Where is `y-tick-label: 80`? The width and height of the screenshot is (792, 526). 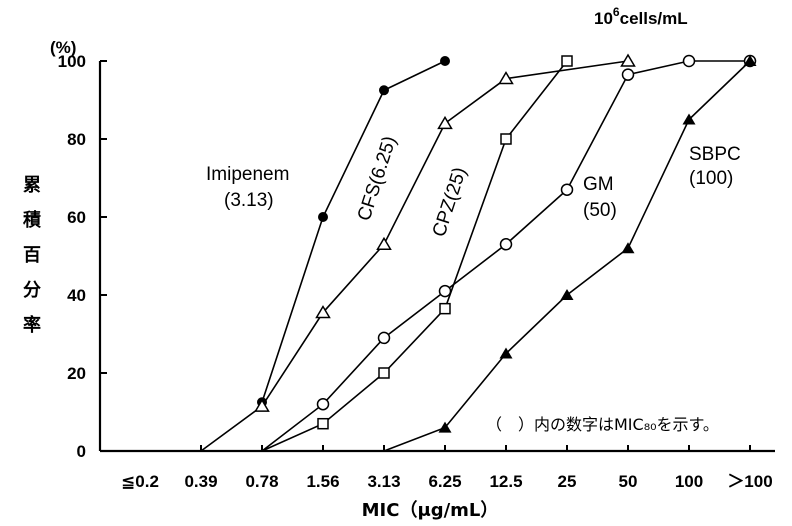 y-tick-label: 80 is located at coordinates (76, 139).